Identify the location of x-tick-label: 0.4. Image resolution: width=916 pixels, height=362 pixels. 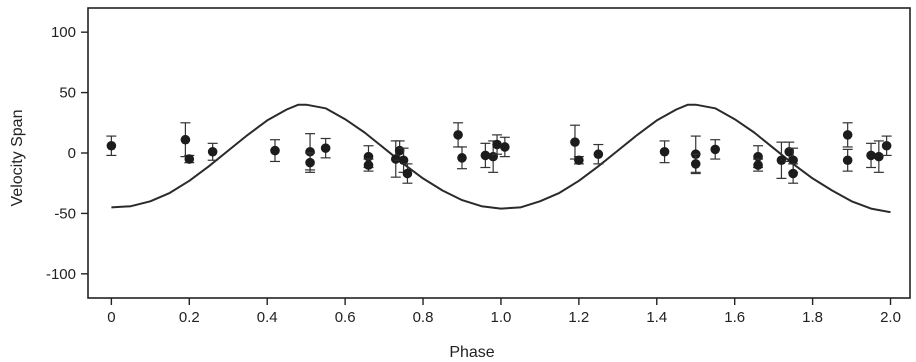
(267, 317).